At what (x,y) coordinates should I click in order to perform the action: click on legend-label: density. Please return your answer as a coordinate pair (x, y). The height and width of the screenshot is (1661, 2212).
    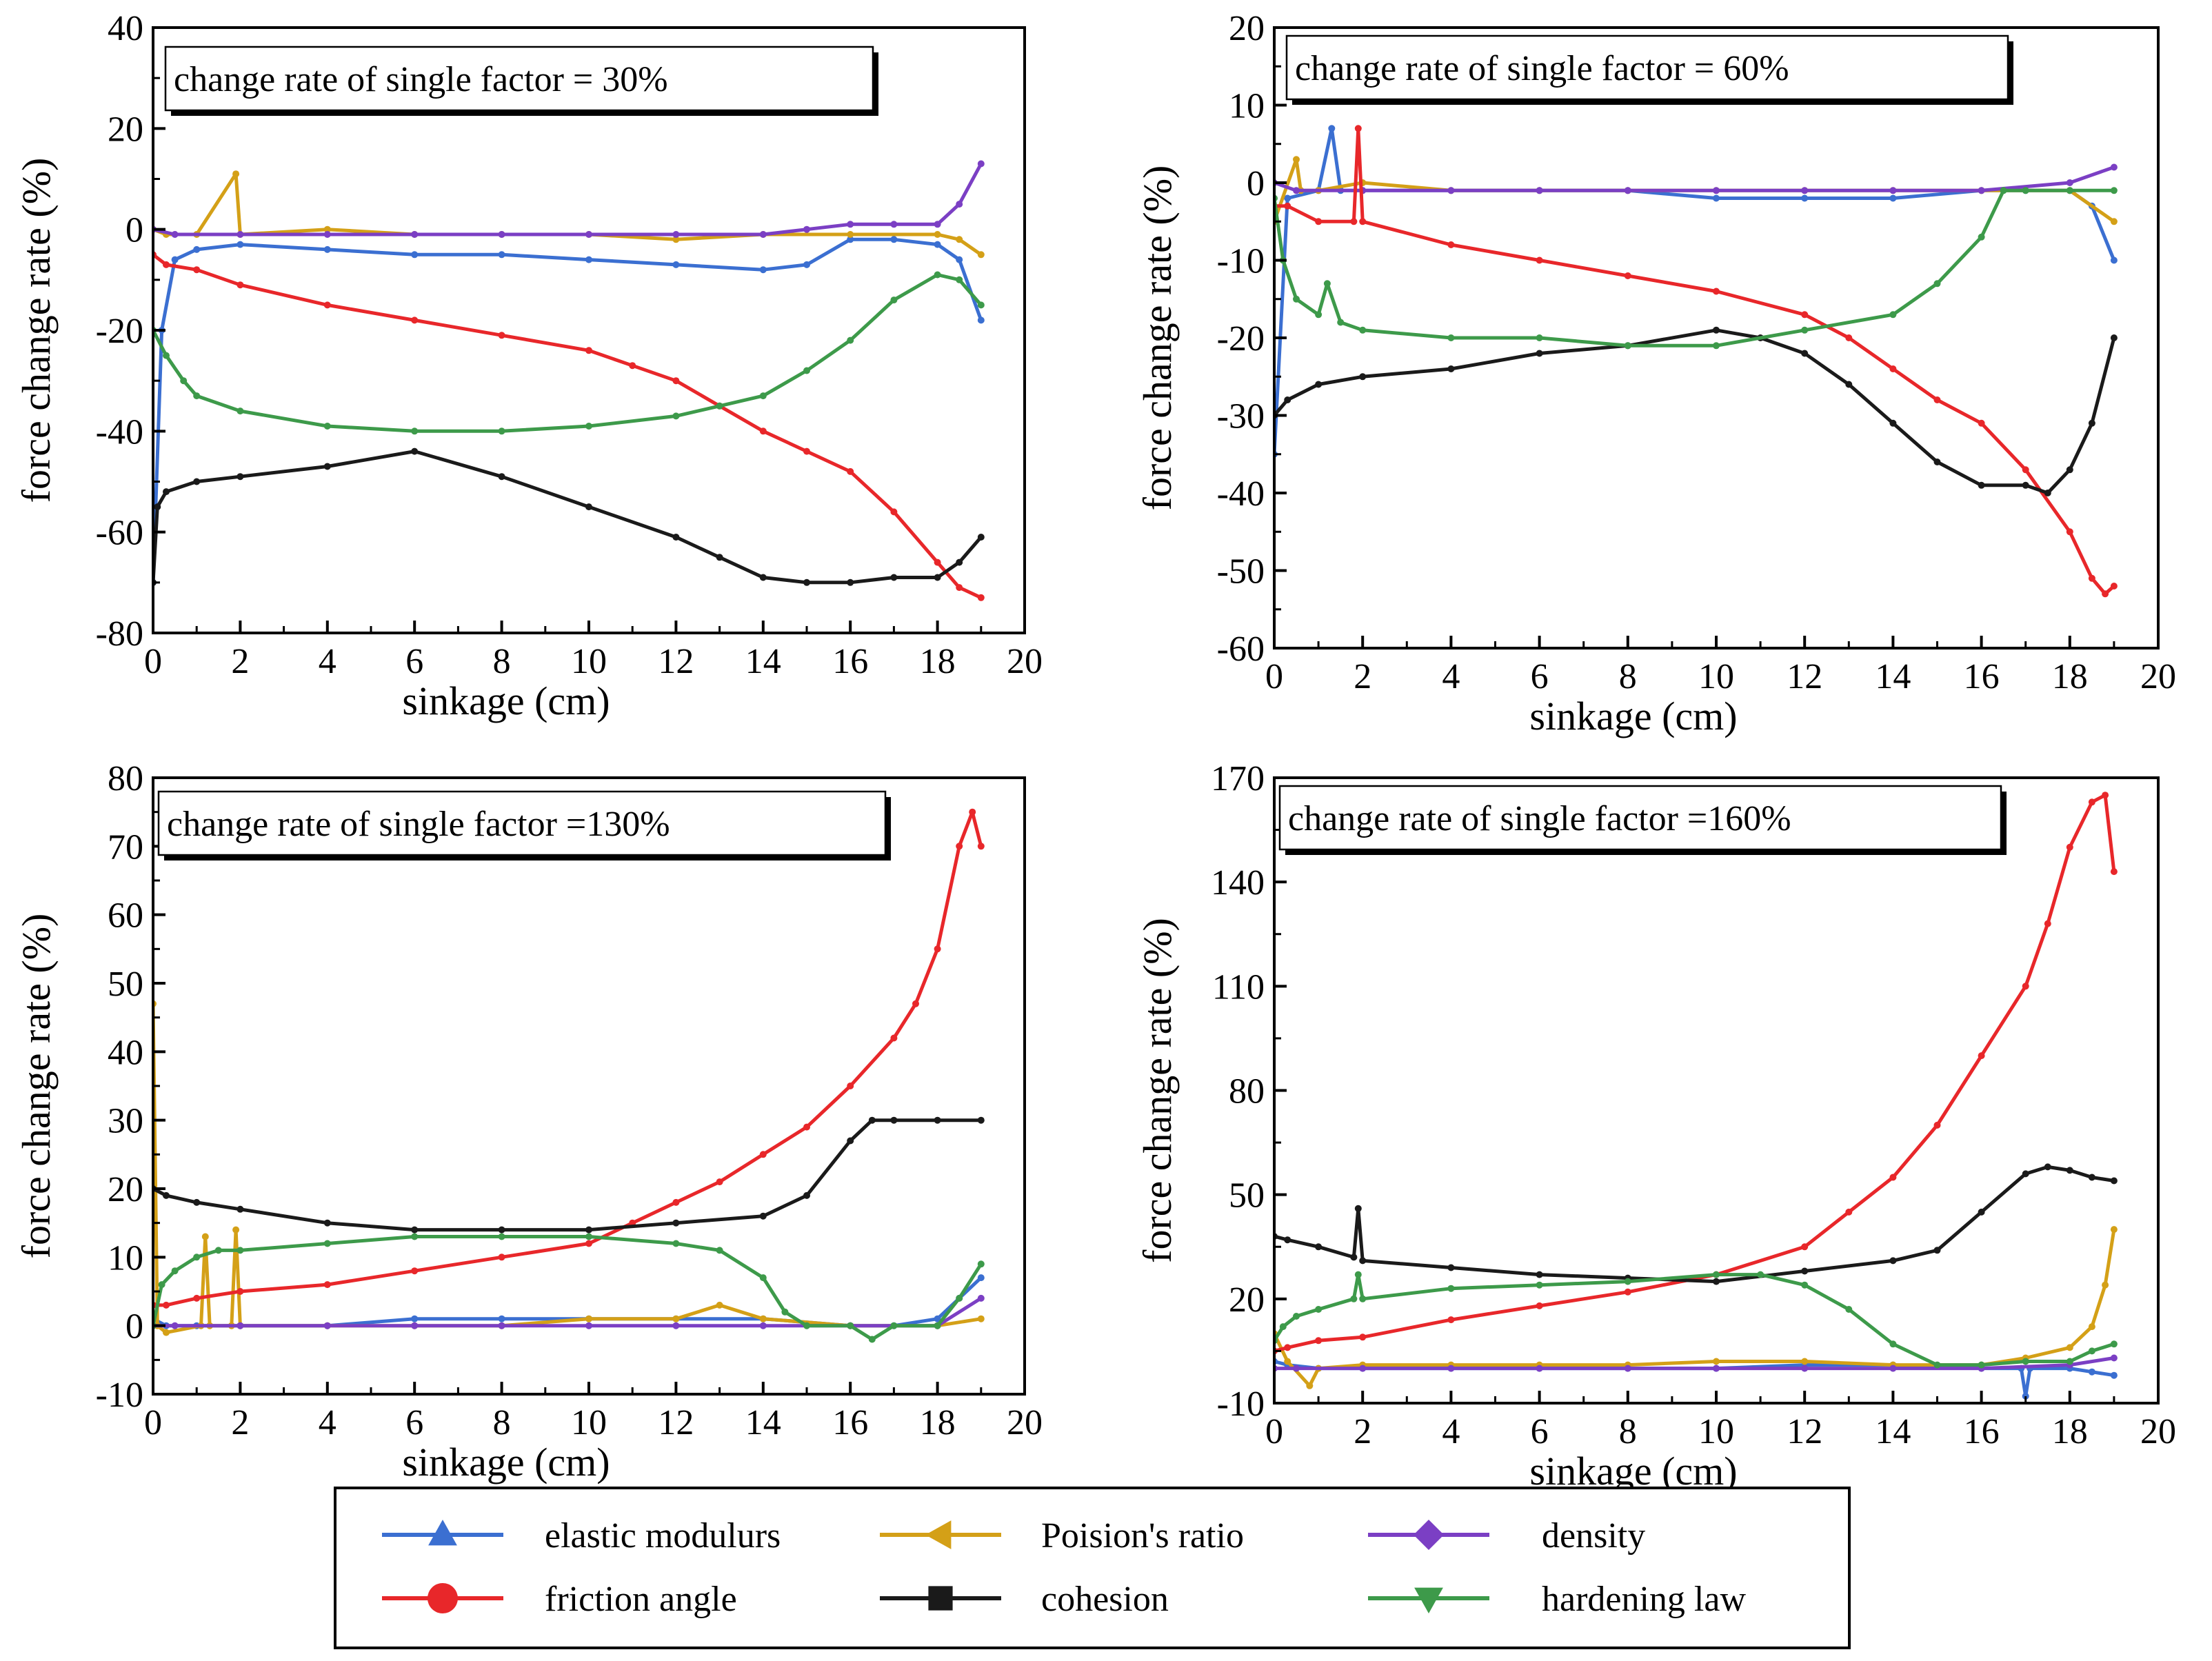
    Looking at the image, I should click on (1593, 1536).